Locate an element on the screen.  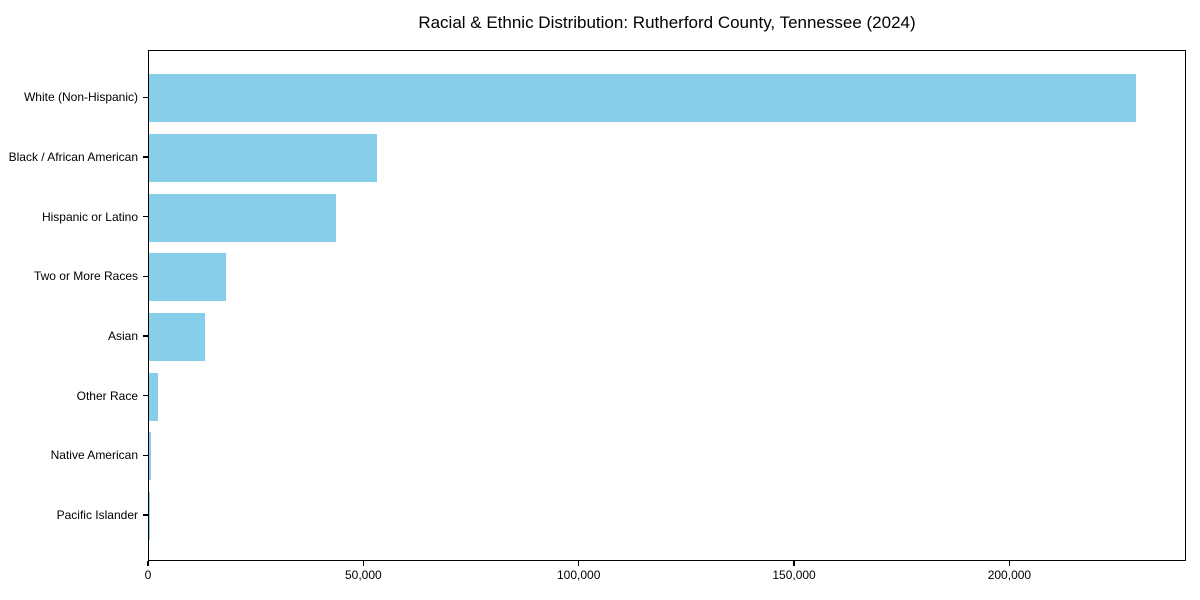
y-axis-label: Hispanic or Latino is located at coordinates (89, 216).